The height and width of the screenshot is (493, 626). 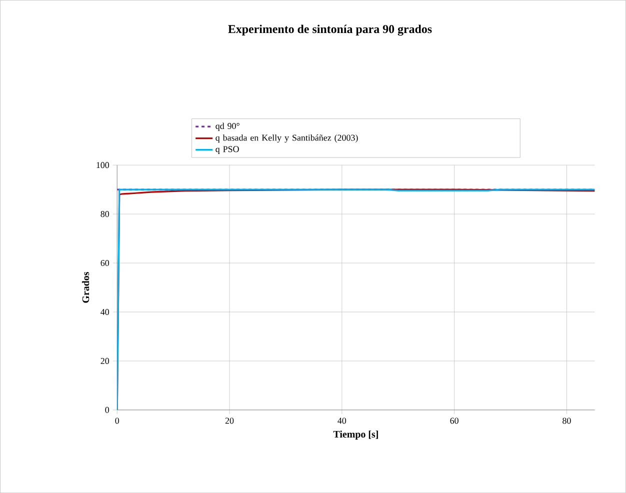 What do you see at coordinates (107, 409) in the screenshot?
I see `y-tick-label: 0` at bounding box center [107, 409].